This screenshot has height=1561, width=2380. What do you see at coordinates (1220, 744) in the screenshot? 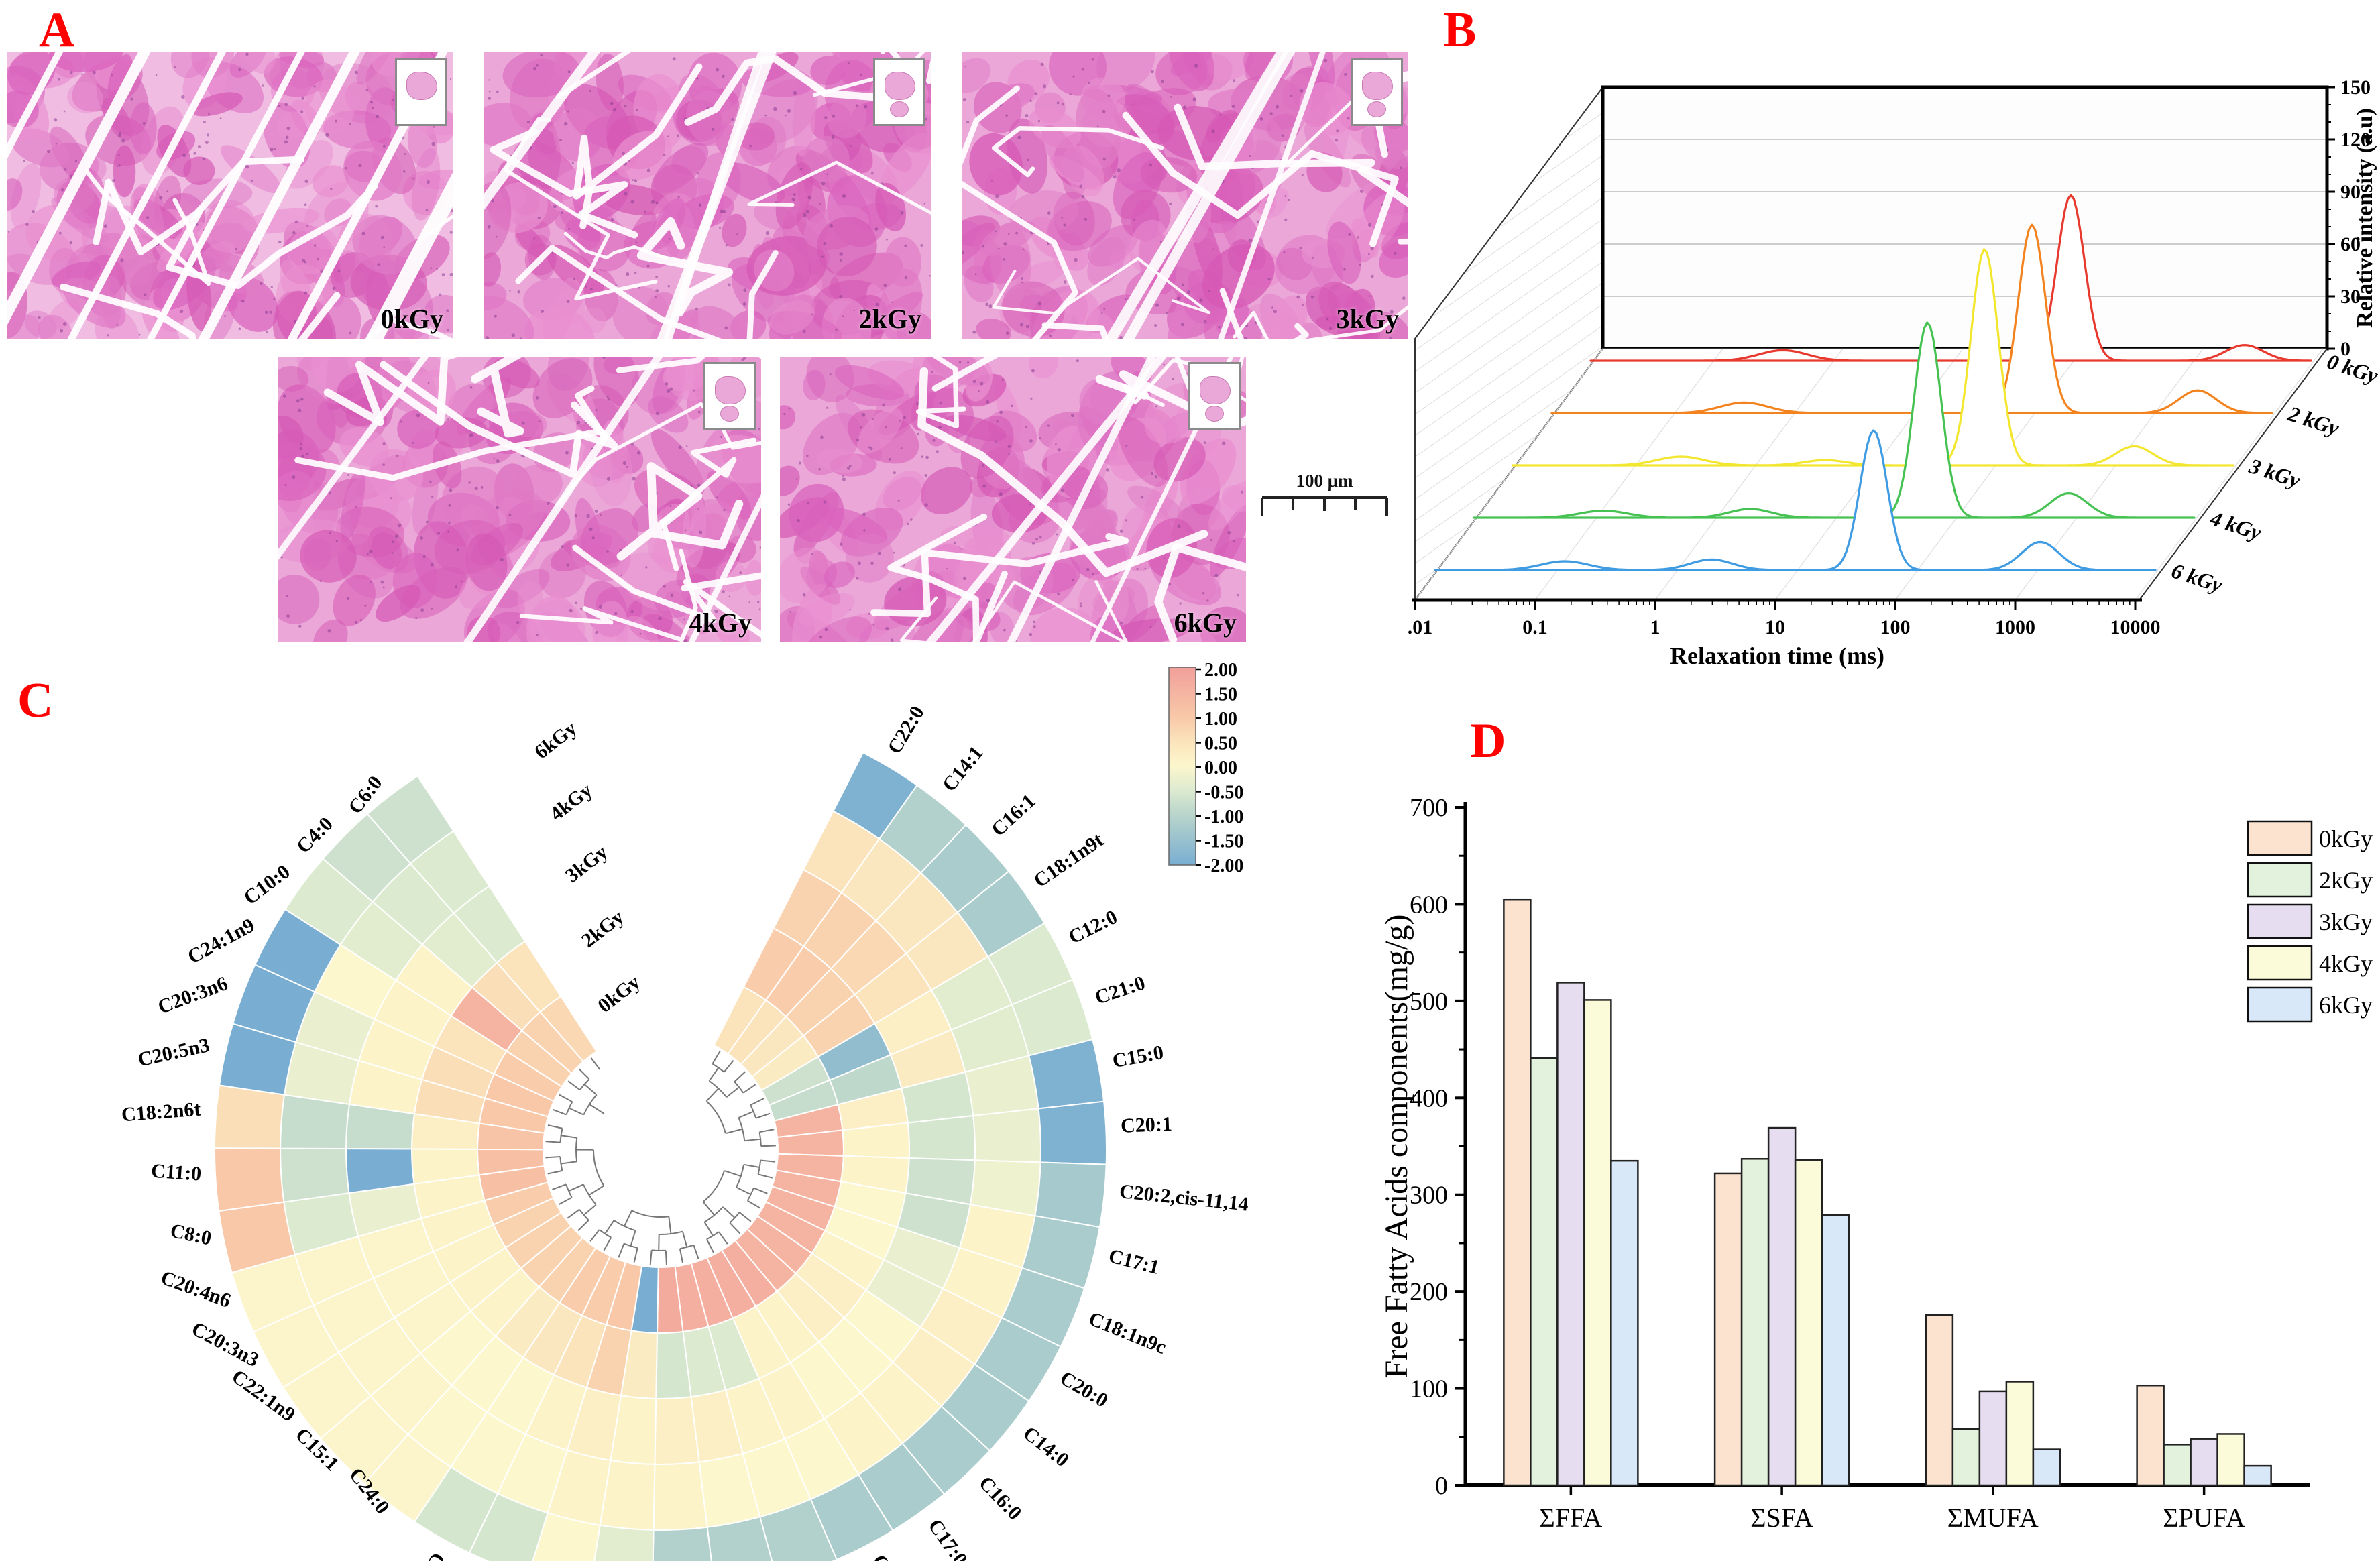
I see `colorbar-tick-label: 0.50` at bounding box center [1220, 744].